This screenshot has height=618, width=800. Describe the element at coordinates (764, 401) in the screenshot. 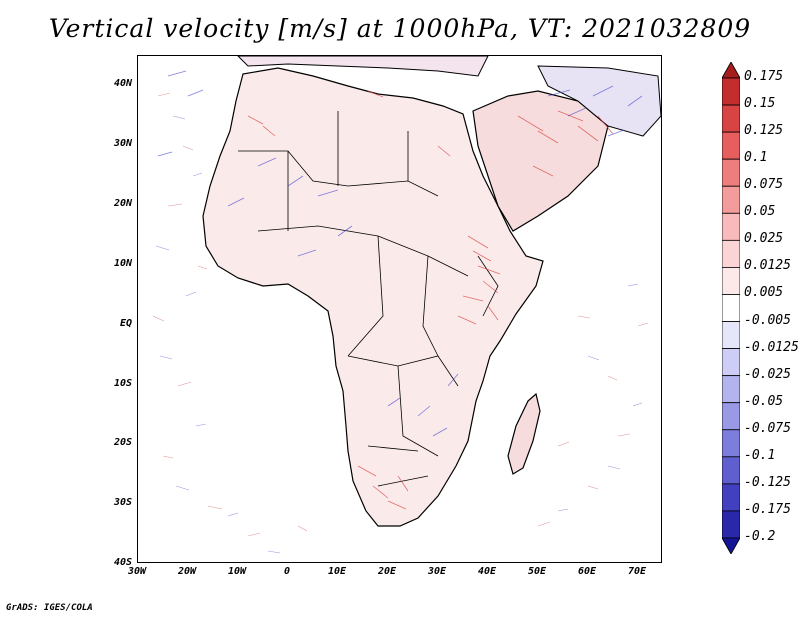

I see `colorbar-label: -0.05` at that location.